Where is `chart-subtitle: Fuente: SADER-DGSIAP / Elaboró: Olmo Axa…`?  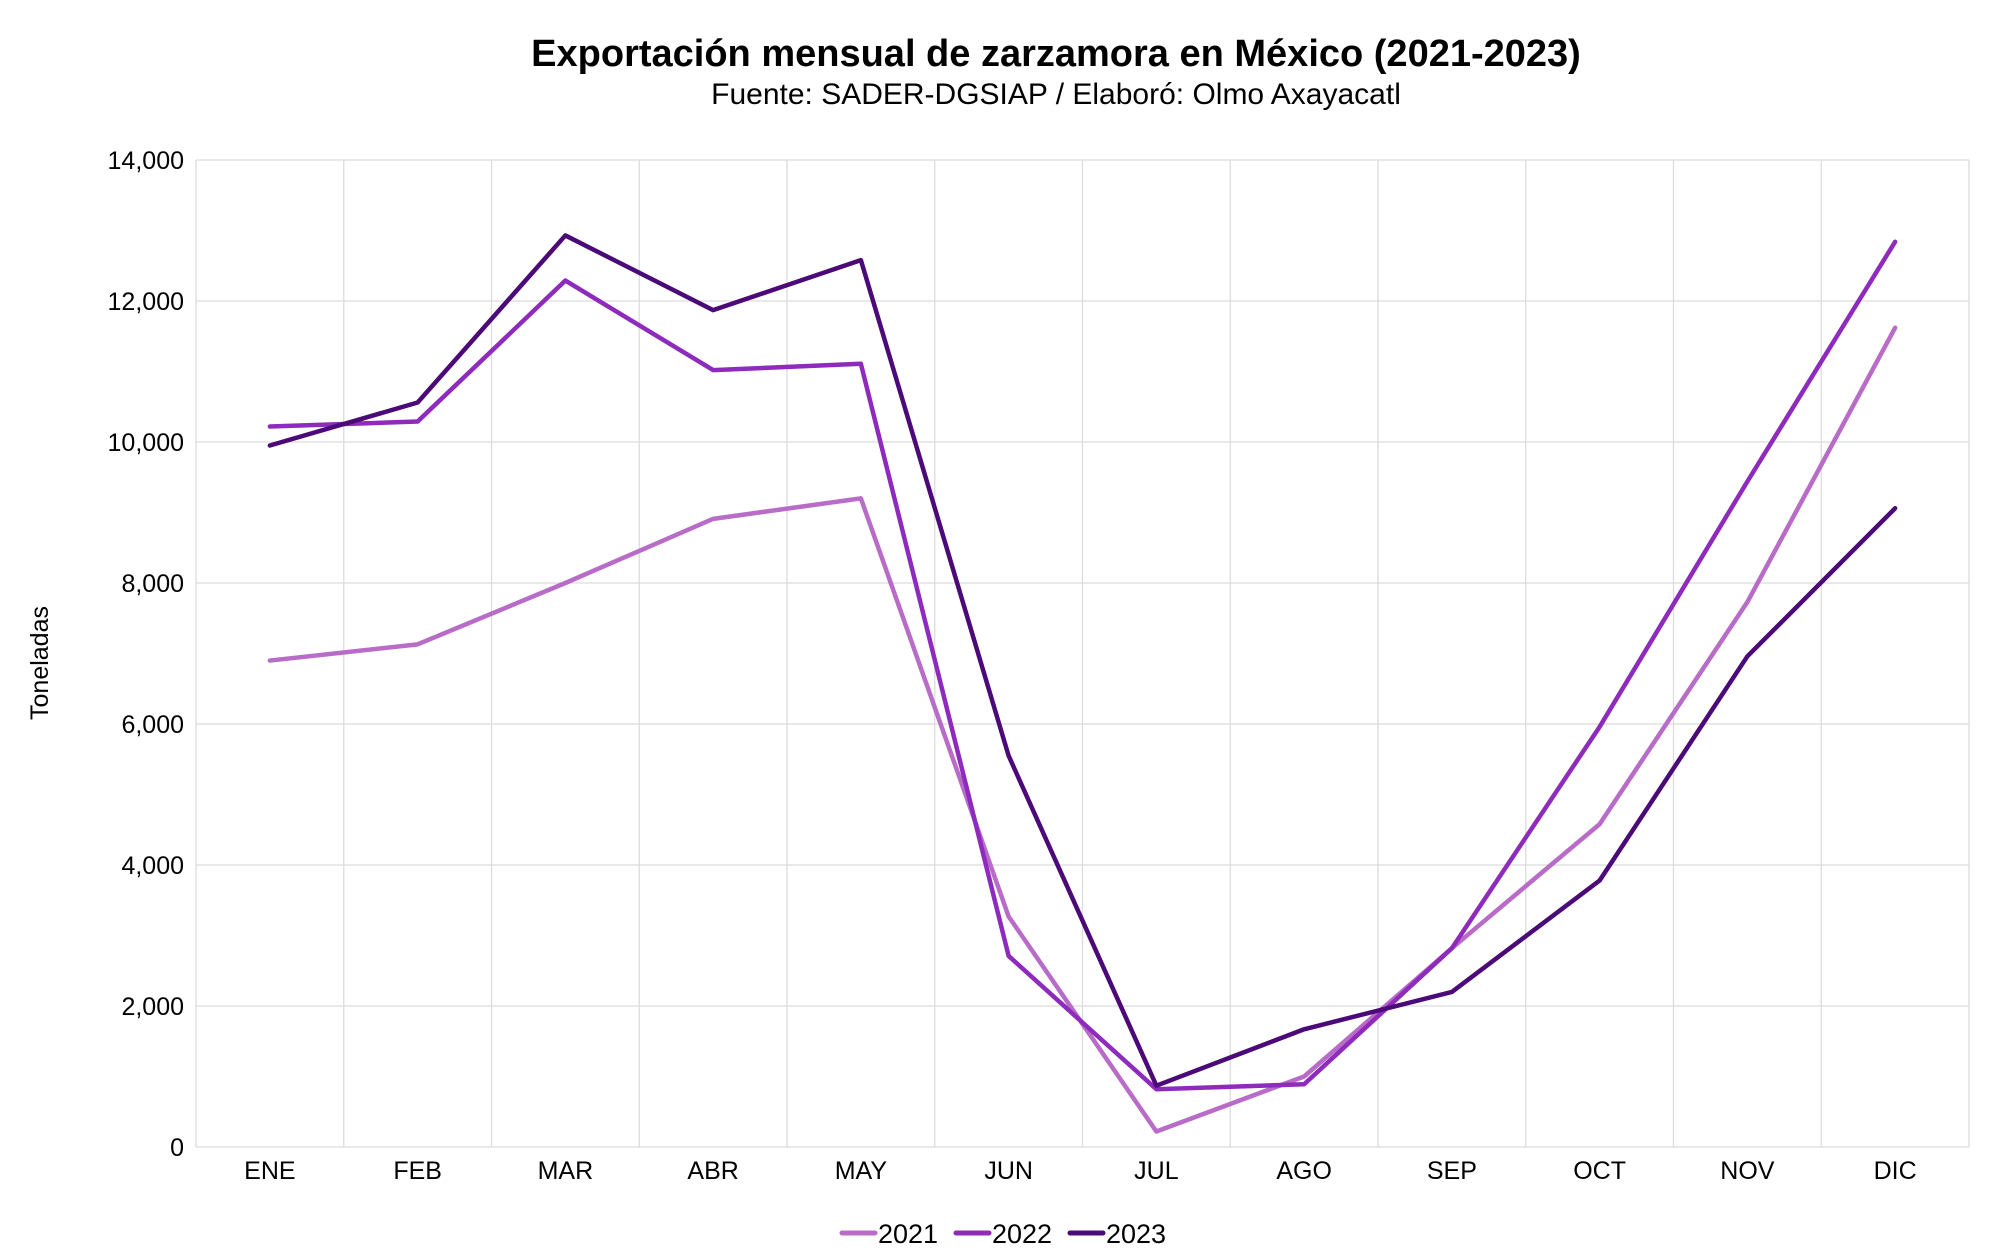
chart-subtitle: Fuente: SADER-DGSIAP / Elaboró: Olmo Axa… is located at coordinates (1056, 94).